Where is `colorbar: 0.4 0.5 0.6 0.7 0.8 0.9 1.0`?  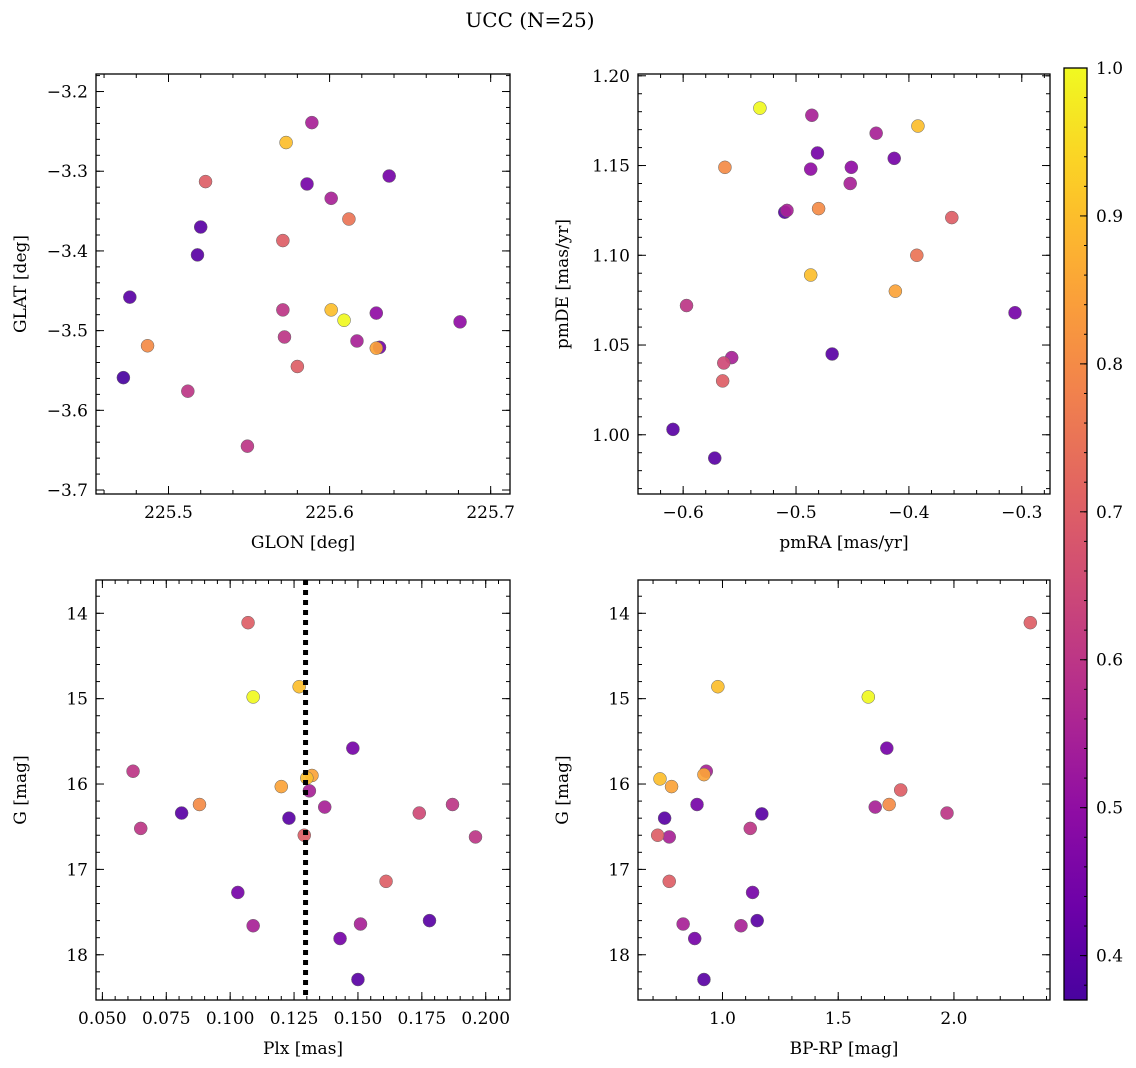
colorbar: 0.4 0.5 0.6 0.7 0.8 0.9 1.0 is located at coordinates (1093, 530).